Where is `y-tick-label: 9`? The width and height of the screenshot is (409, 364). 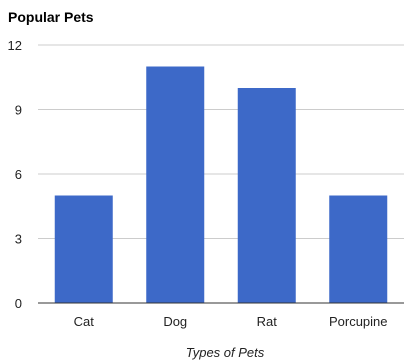
y-tick-label: 9 is located at coordinates (18, 110).